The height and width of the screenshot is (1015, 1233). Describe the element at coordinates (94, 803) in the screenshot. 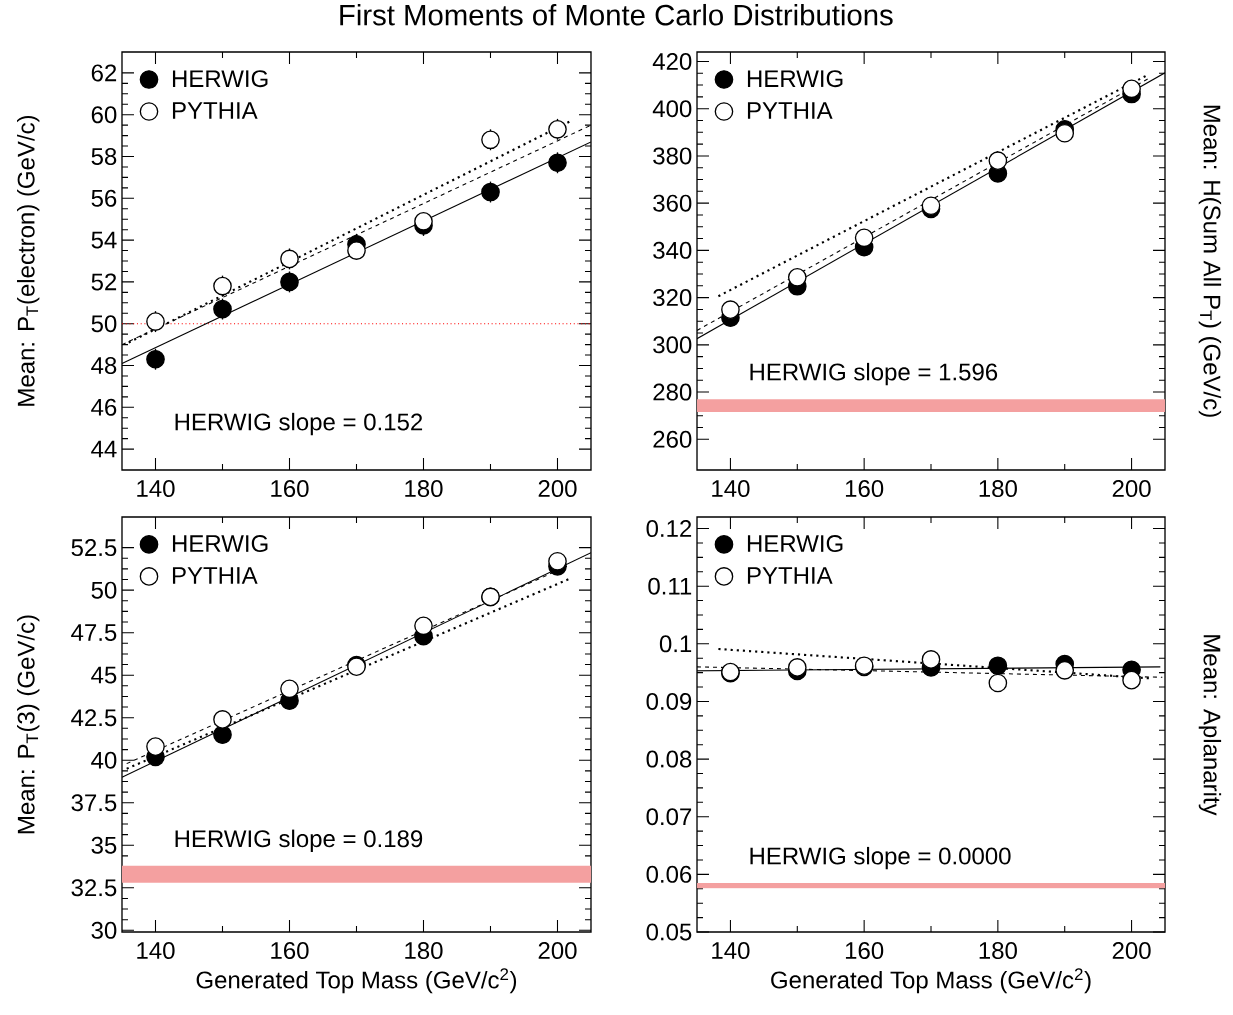

I see `y-tick-label: 37.5` at that location.